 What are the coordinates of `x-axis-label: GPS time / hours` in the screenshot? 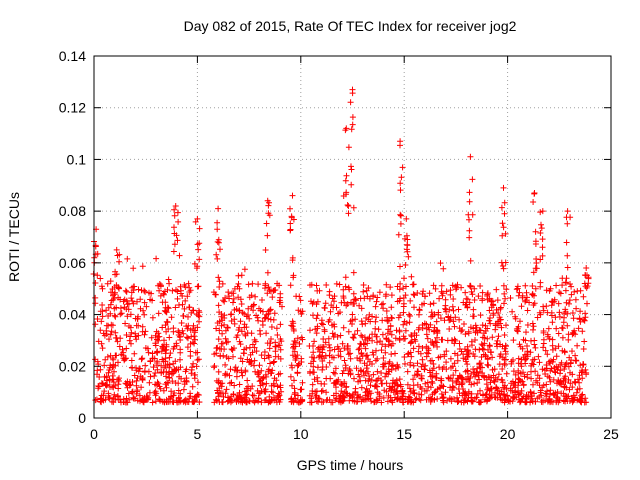 It's located at (350, 465).